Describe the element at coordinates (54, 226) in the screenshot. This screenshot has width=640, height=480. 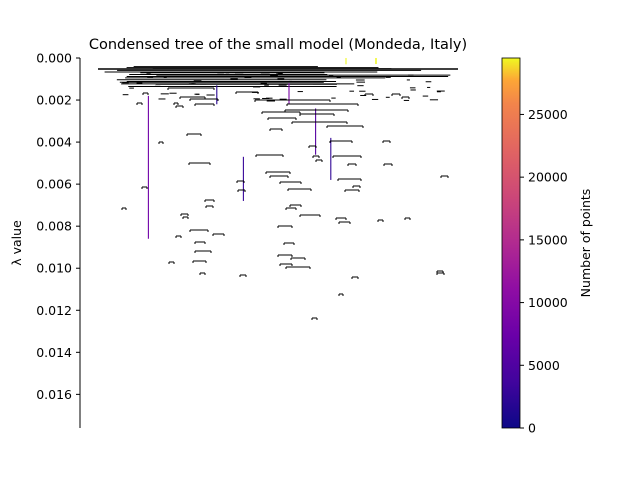
I see `y-tick-label: 0.008` at that location.